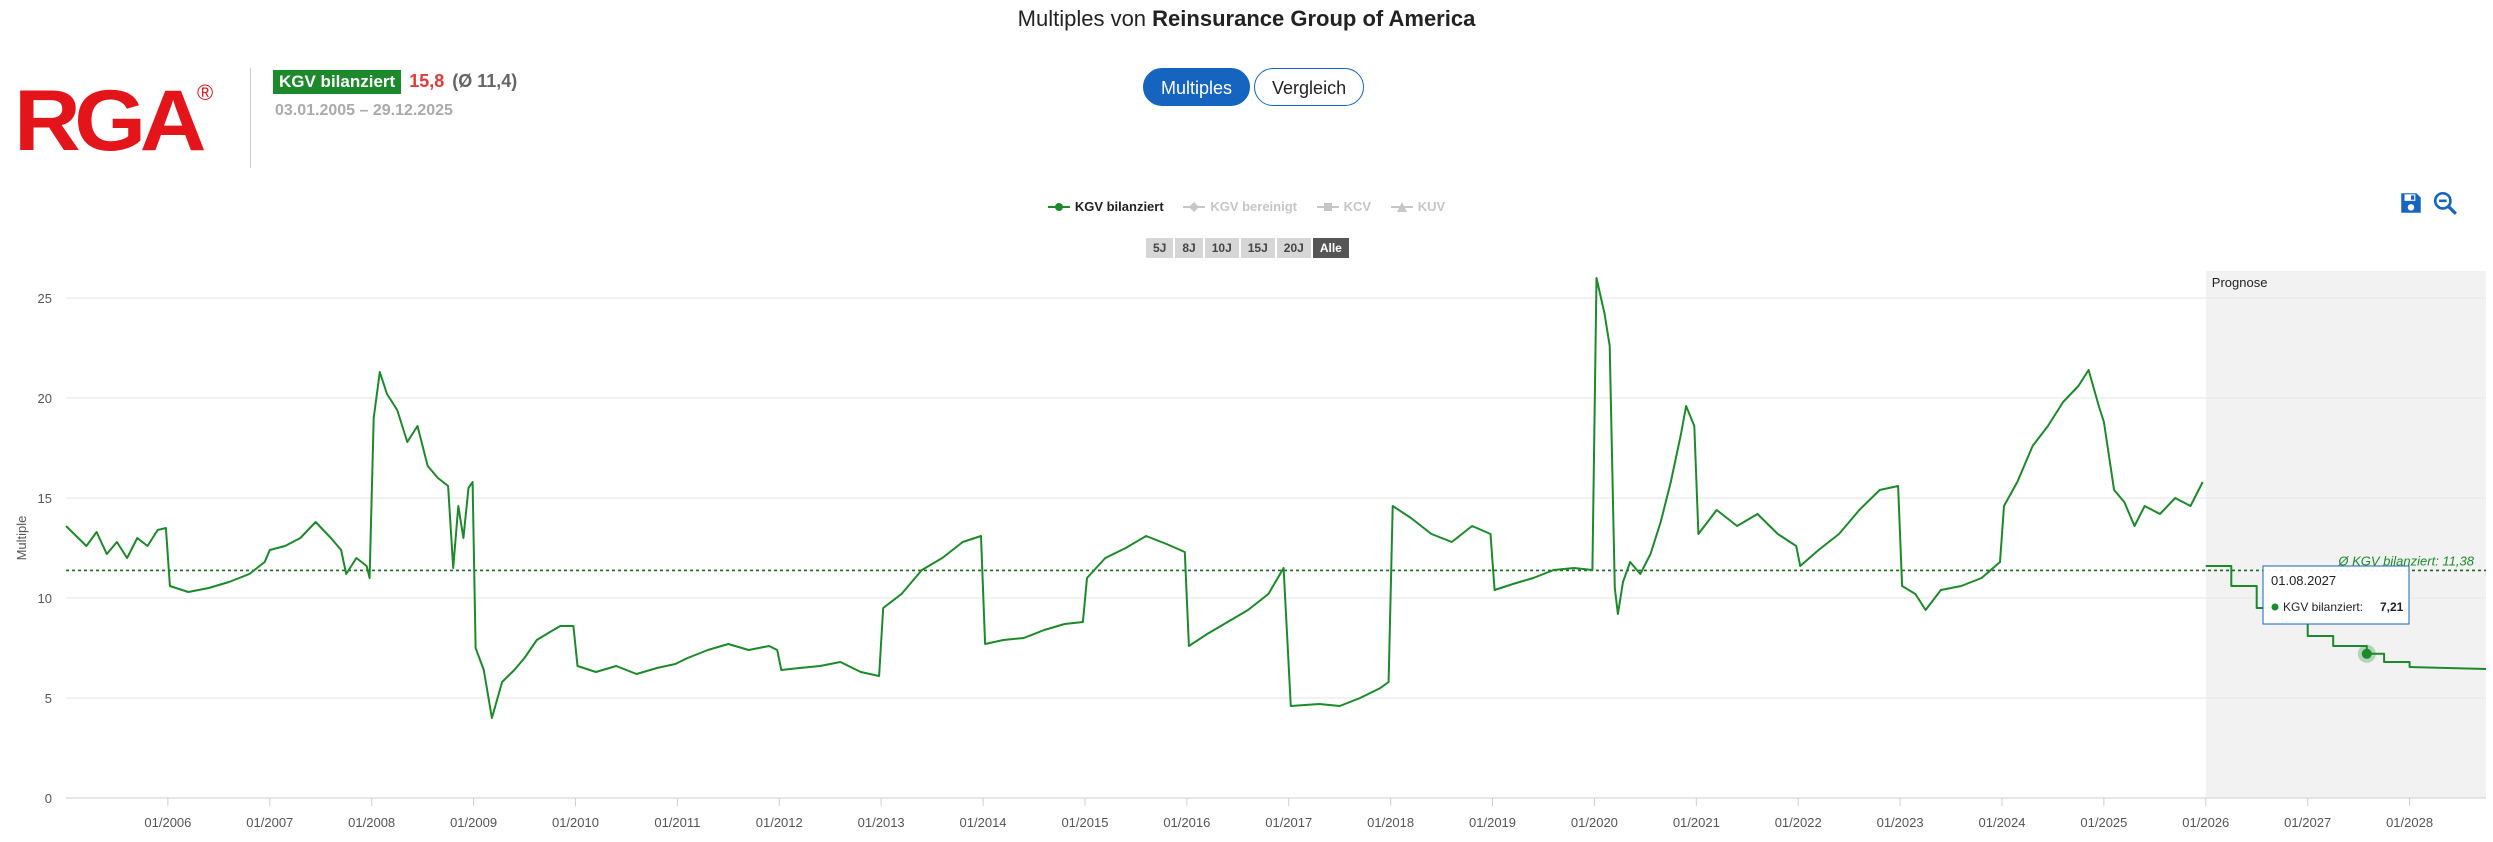  I want to click on legend-kcv: KCV, so click(1344, 206).